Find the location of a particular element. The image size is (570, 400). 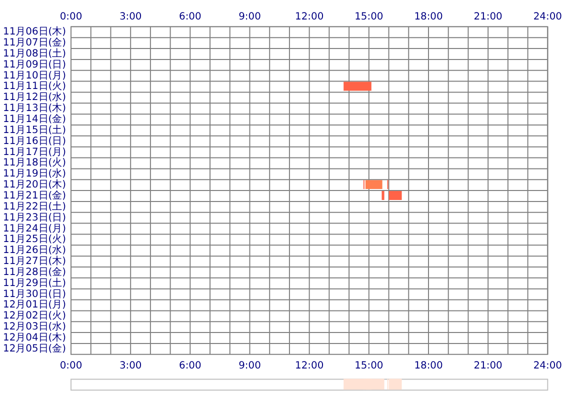

y-tick-label: 11月21日(金) is located at coordinates (34, 195).